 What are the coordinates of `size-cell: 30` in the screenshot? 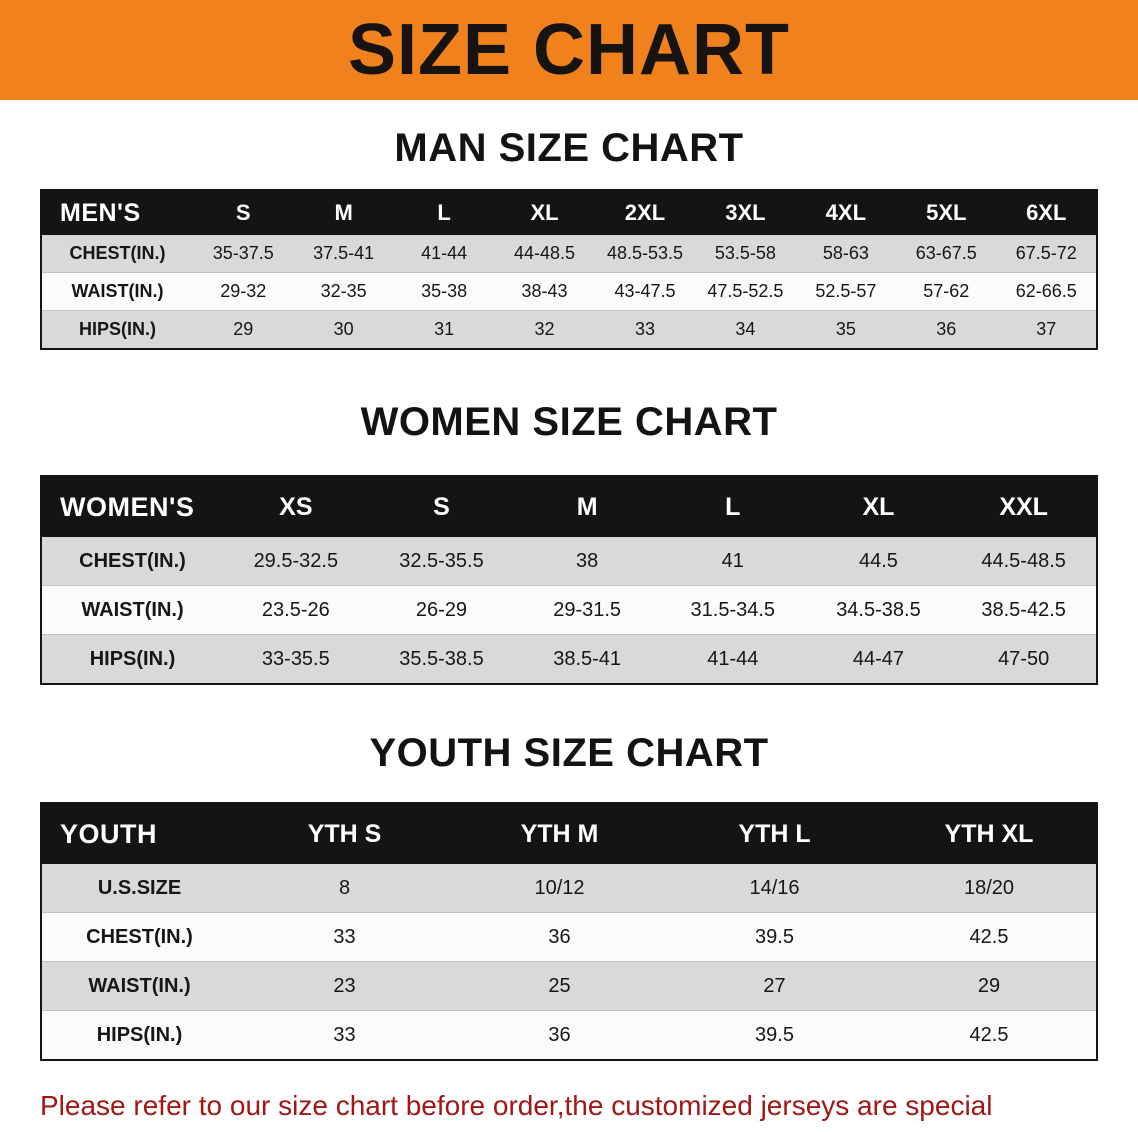 It's located at (343, 329).